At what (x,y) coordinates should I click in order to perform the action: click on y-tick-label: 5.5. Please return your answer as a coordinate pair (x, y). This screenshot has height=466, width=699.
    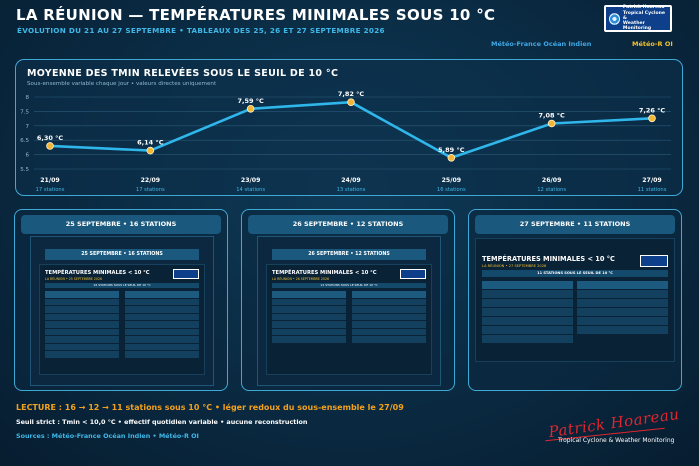
    Looking at the image, I should click on (24, 170).